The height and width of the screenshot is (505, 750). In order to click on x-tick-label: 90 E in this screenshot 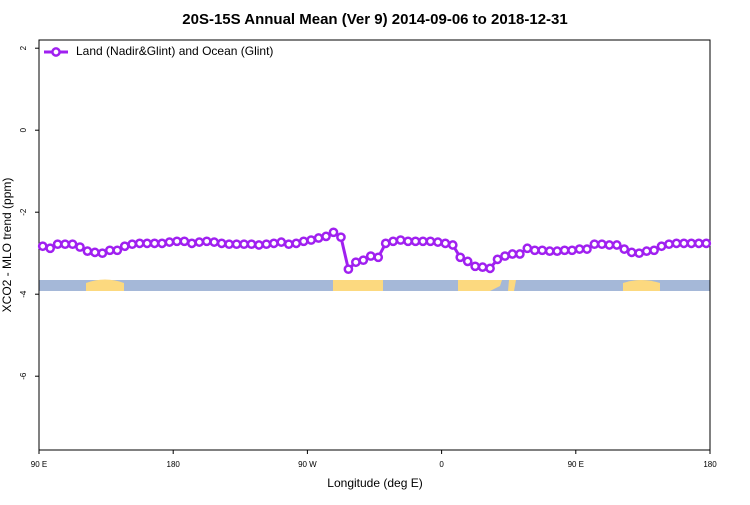, I will do `click(39, 464)`.